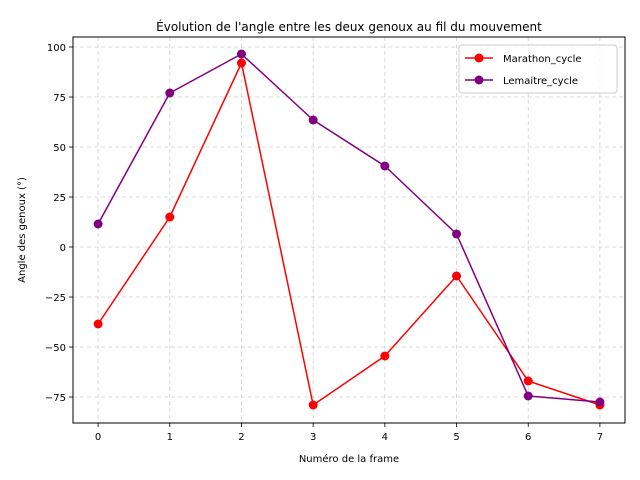 The width and height of the screenshot is (640, 480). Describe the element at coordinates (542, 59) in the screenshot. I see `legend-label-marathon: Marathon_cycle` at that location.